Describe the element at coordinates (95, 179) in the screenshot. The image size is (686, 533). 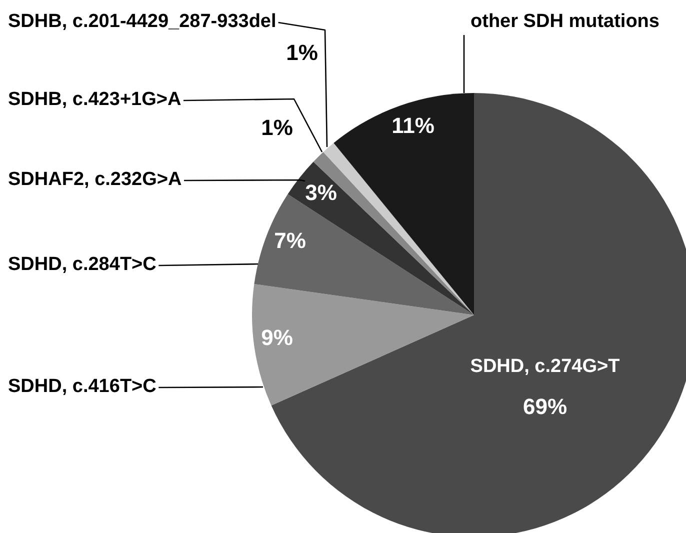
I see `slice-label: SDHAF2, c.232G>A` at that location.